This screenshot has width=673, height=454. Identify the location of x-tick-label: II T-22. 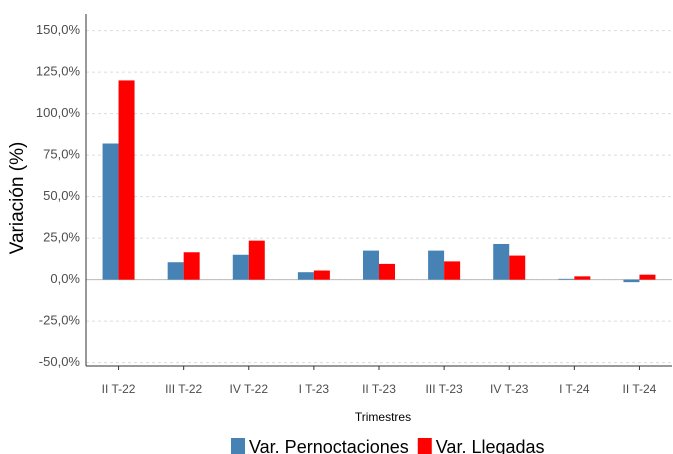
(119, 389).